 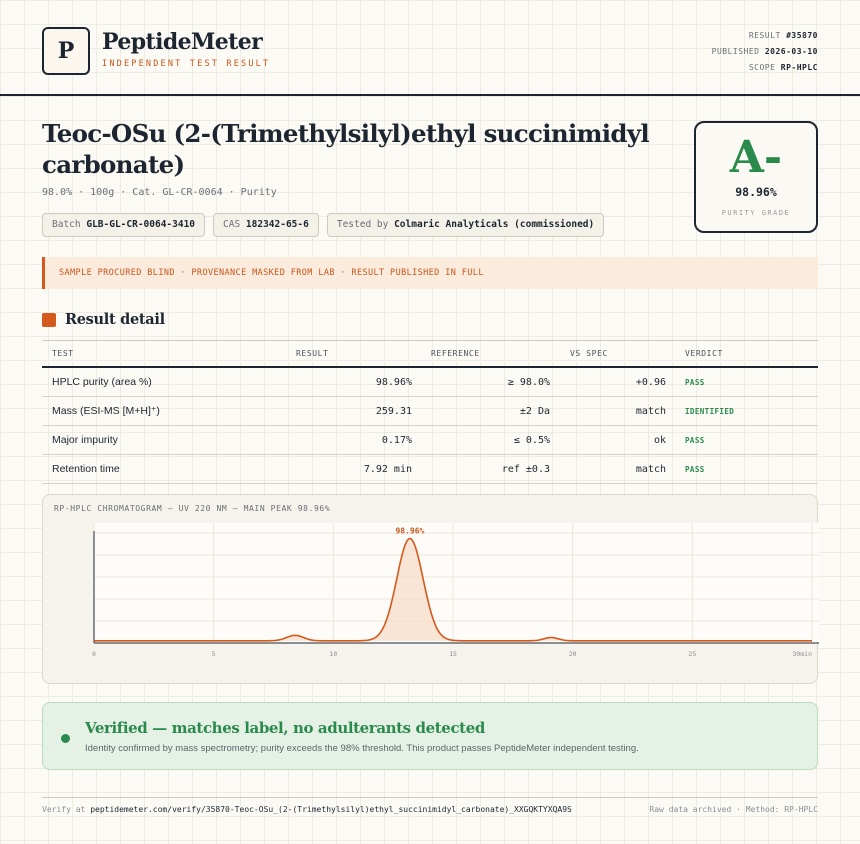 What do you see at coordinates (704, 353) in the screenshot?
I see `th-verdict: VERDICT` at bounding box center [704, 353].